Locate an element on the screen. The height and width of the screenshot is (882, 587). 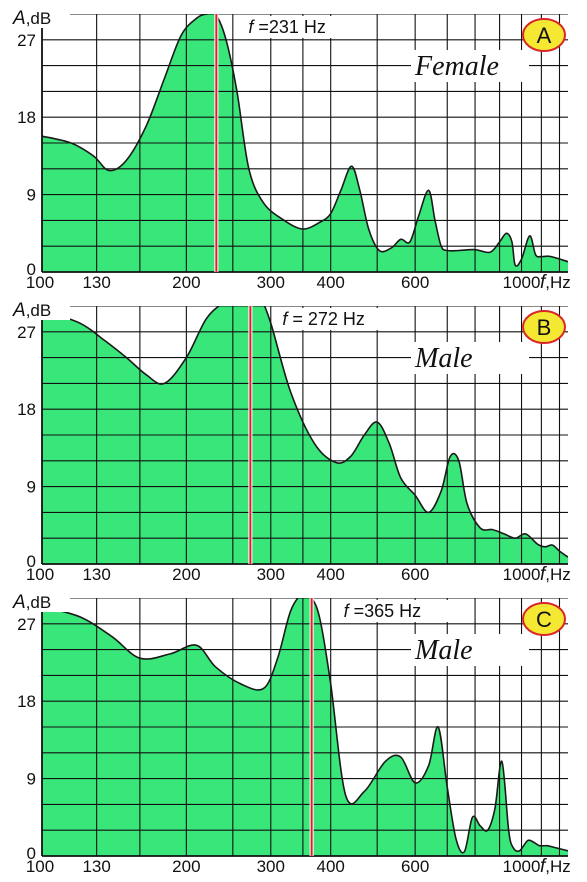
frequency-label: f =231 Hz is located at coordinates (287, 27).